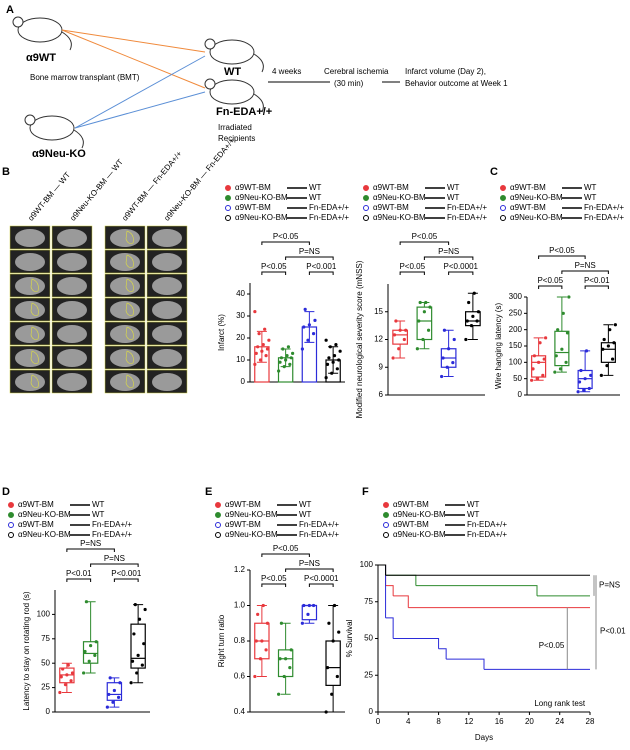 The image size is (630, 750). I want to click on y-tick-label: 50, so click(368, 638).